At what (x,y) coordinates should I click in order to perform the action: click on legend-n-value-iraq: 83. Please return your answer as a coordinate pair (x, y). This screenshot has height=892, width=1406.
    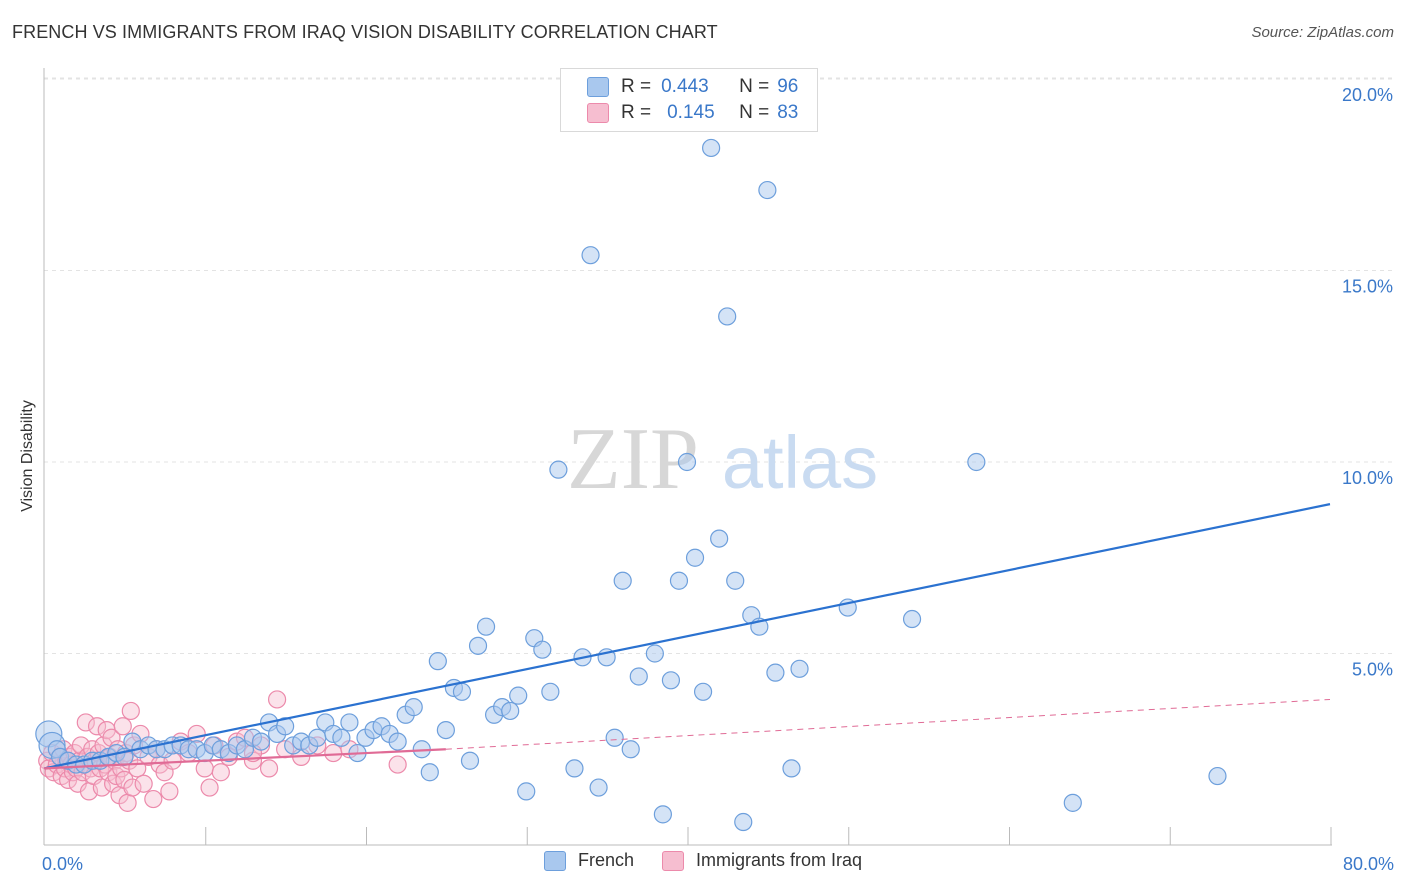
    Looking at the image, I should click on (788, 112).